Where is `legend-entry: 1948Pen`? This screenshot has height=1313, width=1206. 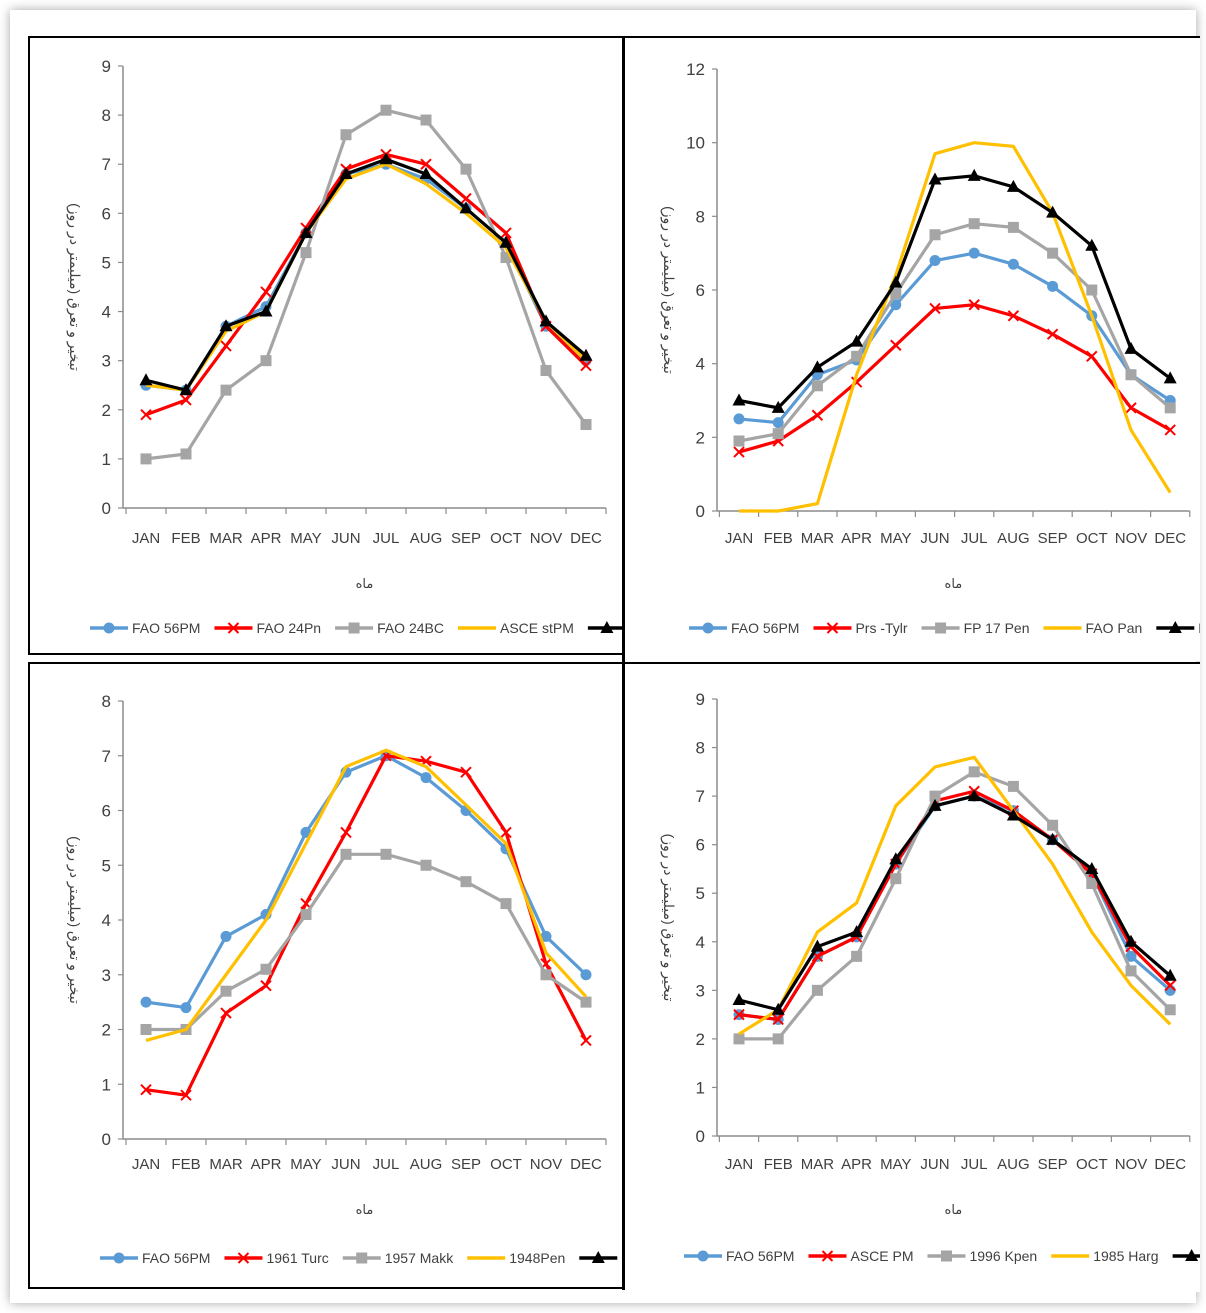 legend-entry: 1948Pen is located at coordinates (537, 1258).